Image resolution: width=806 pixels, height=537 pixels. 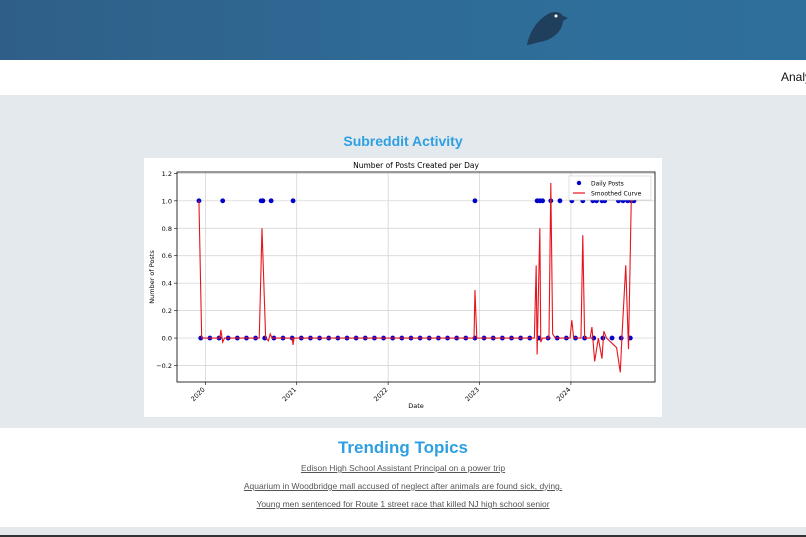 I want to click on x-tick-label: 2021, so click(x=289, y=394).